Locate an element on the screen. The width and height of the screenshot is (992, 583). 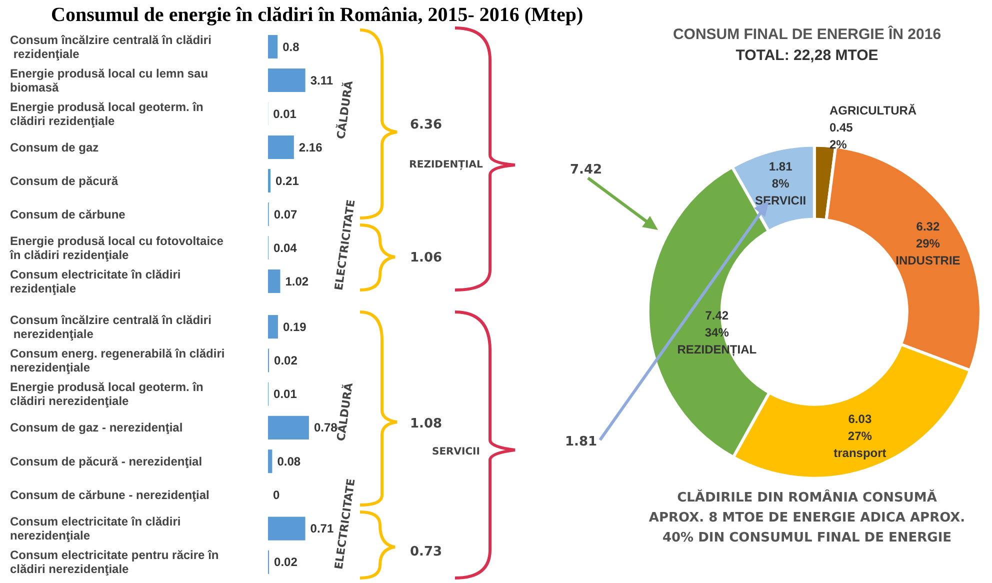
slice-label: INDUSTRIE is located at coordinates (928, 261).